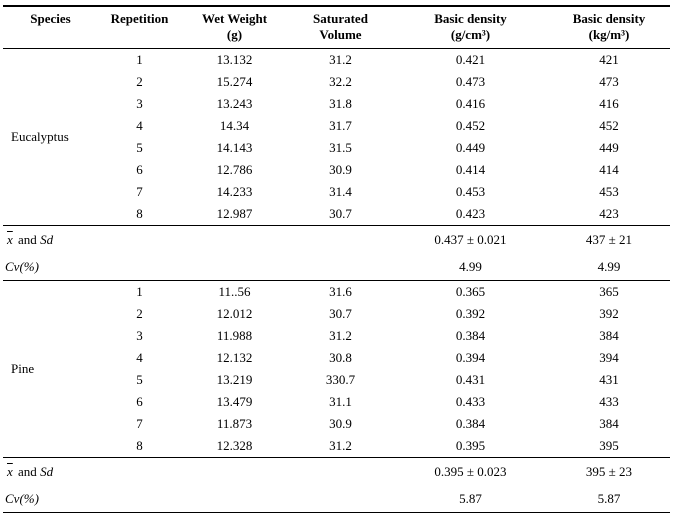 This screenshot has height=513, width=673. I want to click on species-label: Pine, so click(50, 369).